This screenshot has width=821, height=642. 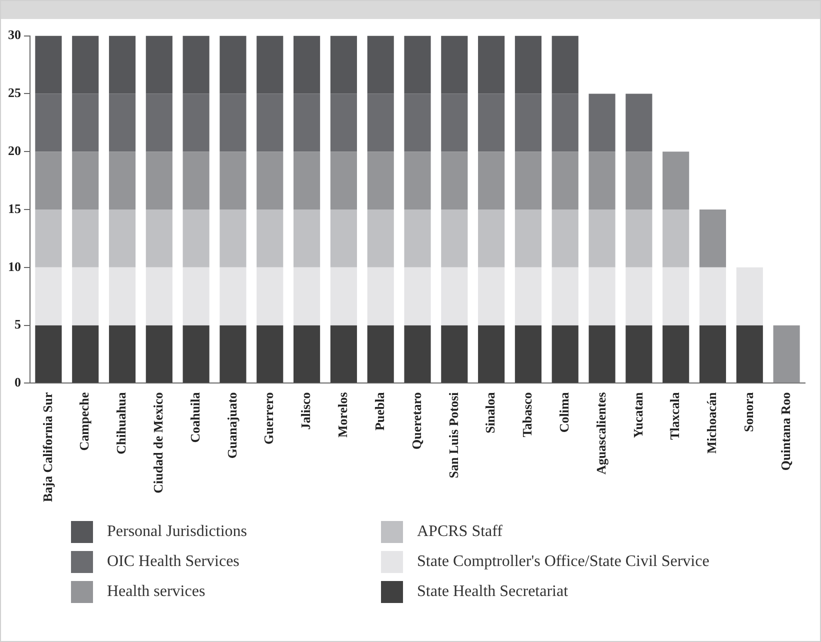 What do you see at coordinates (748, 412) in the screenshot?
I see `x-tick-label: Sonora` at bounding box center [748, 412].